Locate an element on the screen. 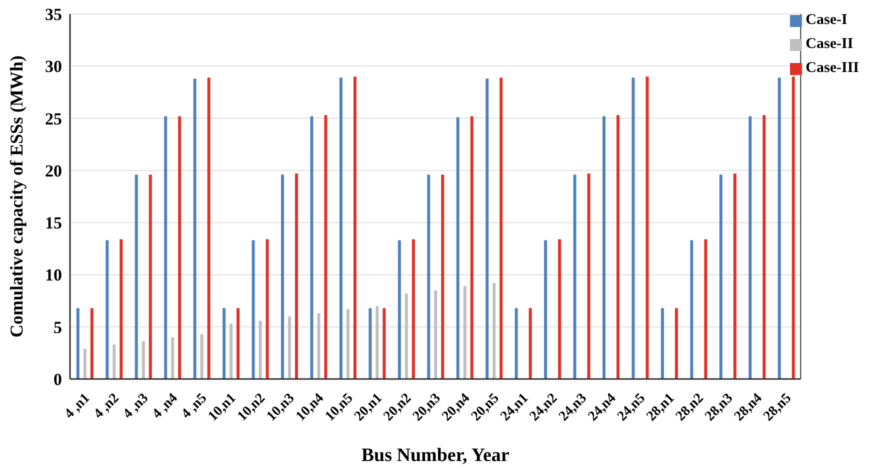 The width and height of the screenshot is (889, 469). legend-label: Case-II is located at coordinates (830, 44).